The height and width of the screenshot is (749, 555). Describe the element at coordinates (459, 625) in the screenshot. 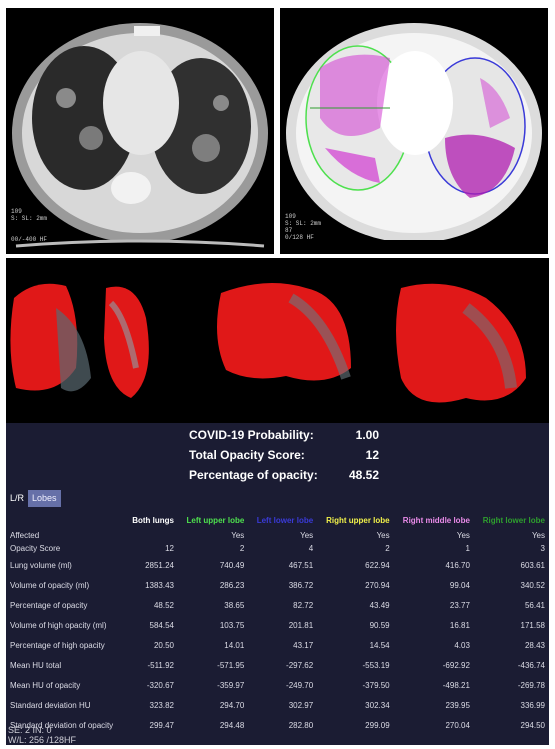

I see `table-cell: 16.81` at that location.